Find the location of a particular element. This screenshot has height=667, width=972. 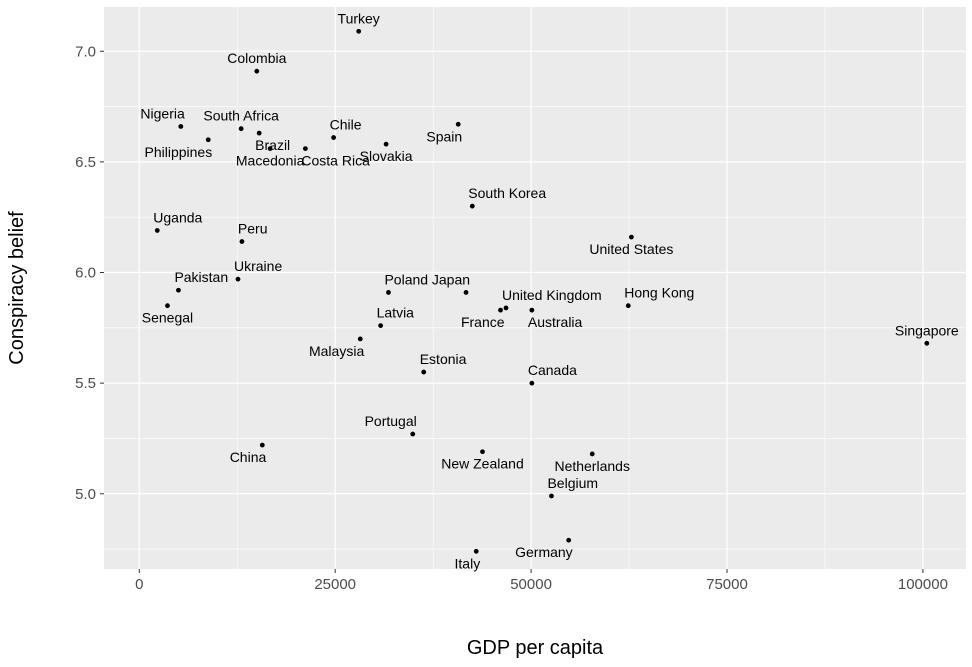

point-label-china: China is located at coordinates (248, 457).